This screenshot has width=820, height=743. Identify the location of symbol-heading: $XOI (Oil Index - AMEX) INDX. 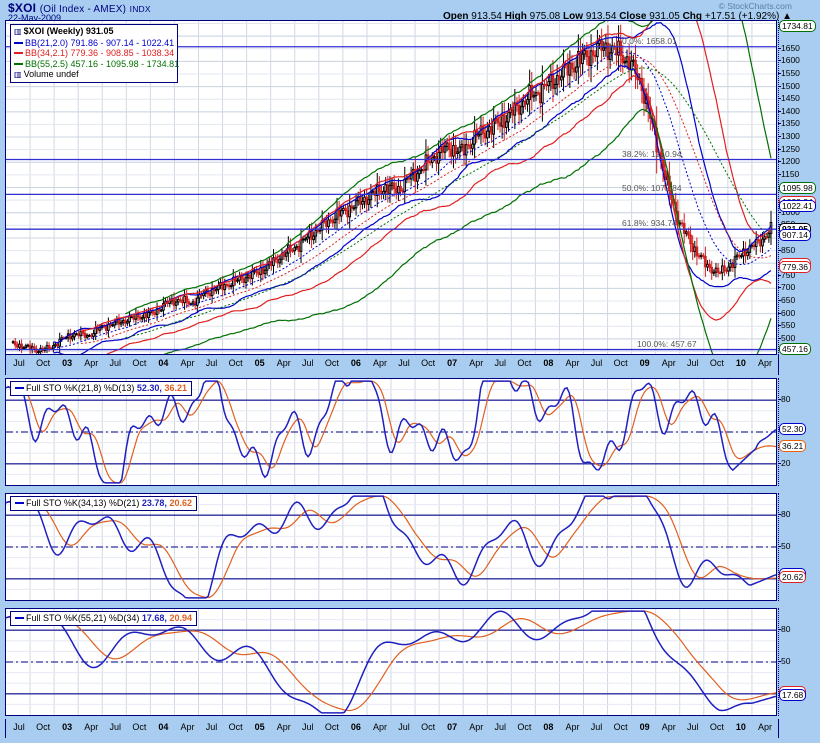
(79, 8).